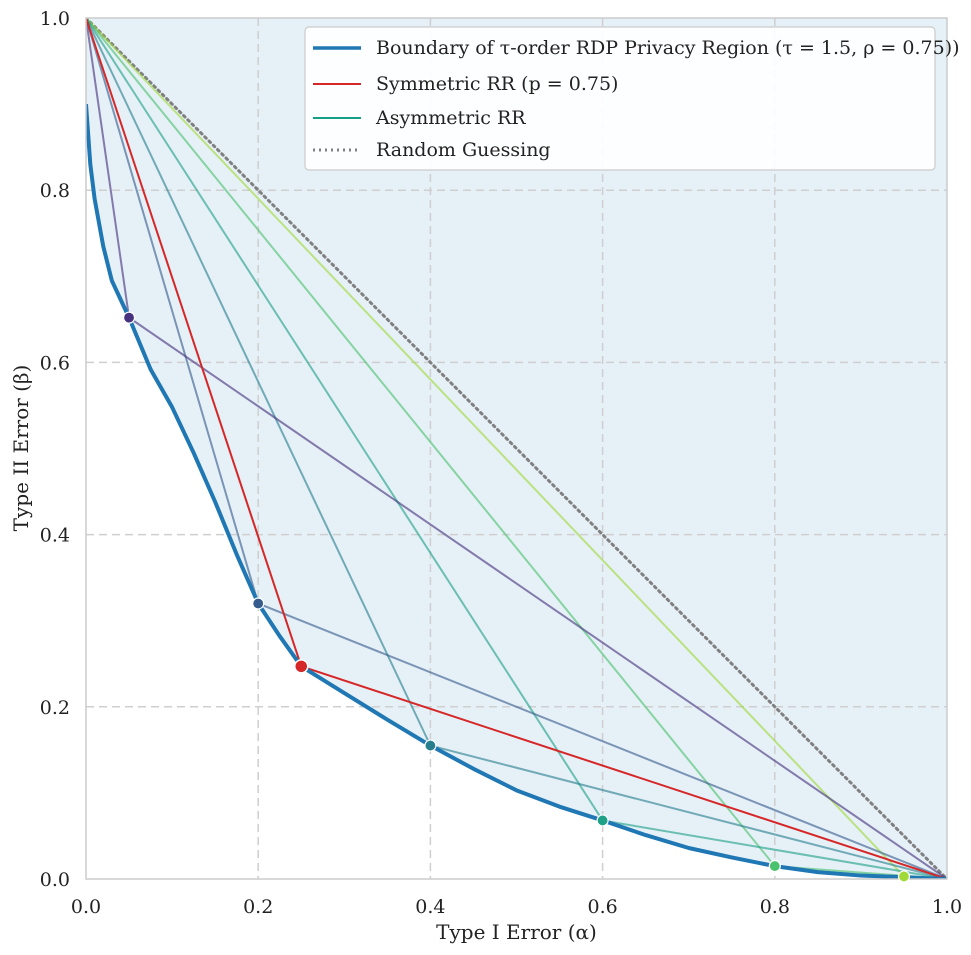 This screenshot has width=971, height=955. What do you see at coordinates (516, 932) in the screenshot?
I see `x-axis-label: Type I Error (α)` at bounding box center [516, 932].